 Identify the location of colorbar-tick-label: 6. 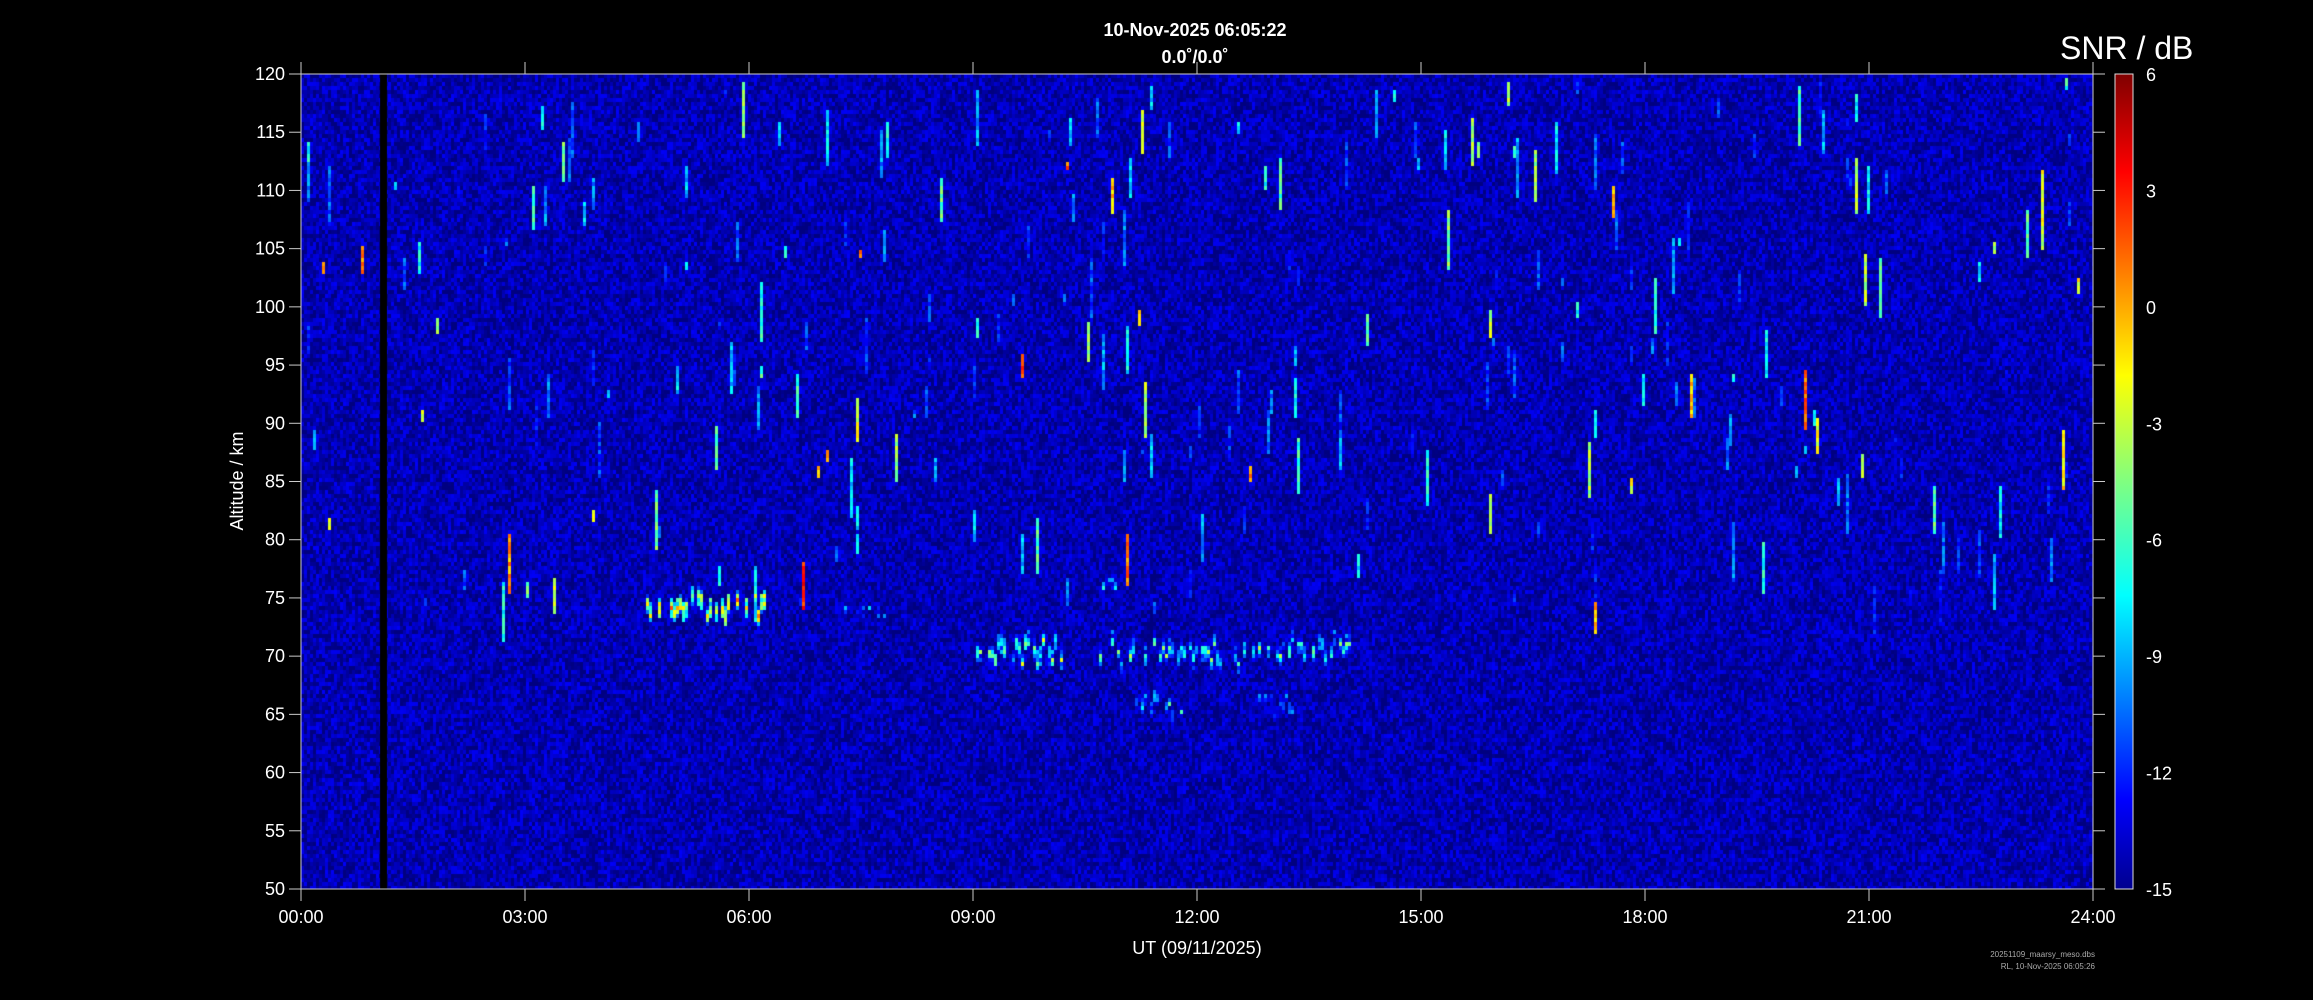
(2151, 75).